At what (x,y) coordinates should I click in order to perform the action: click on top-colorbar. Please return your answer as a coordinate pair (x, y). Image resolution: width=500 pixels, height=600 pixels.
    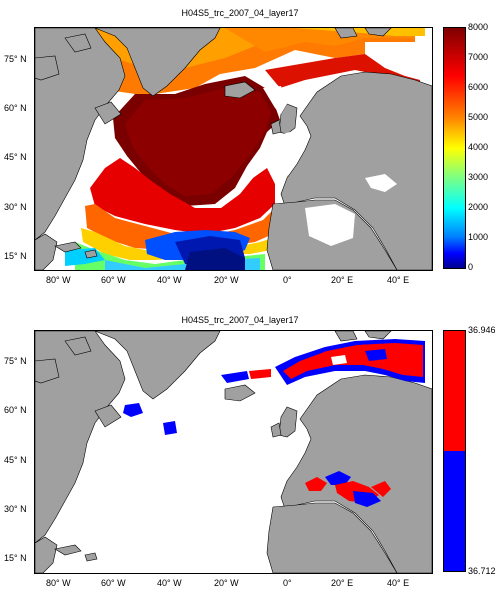
    Looking at the image, I should click on (454, 148).